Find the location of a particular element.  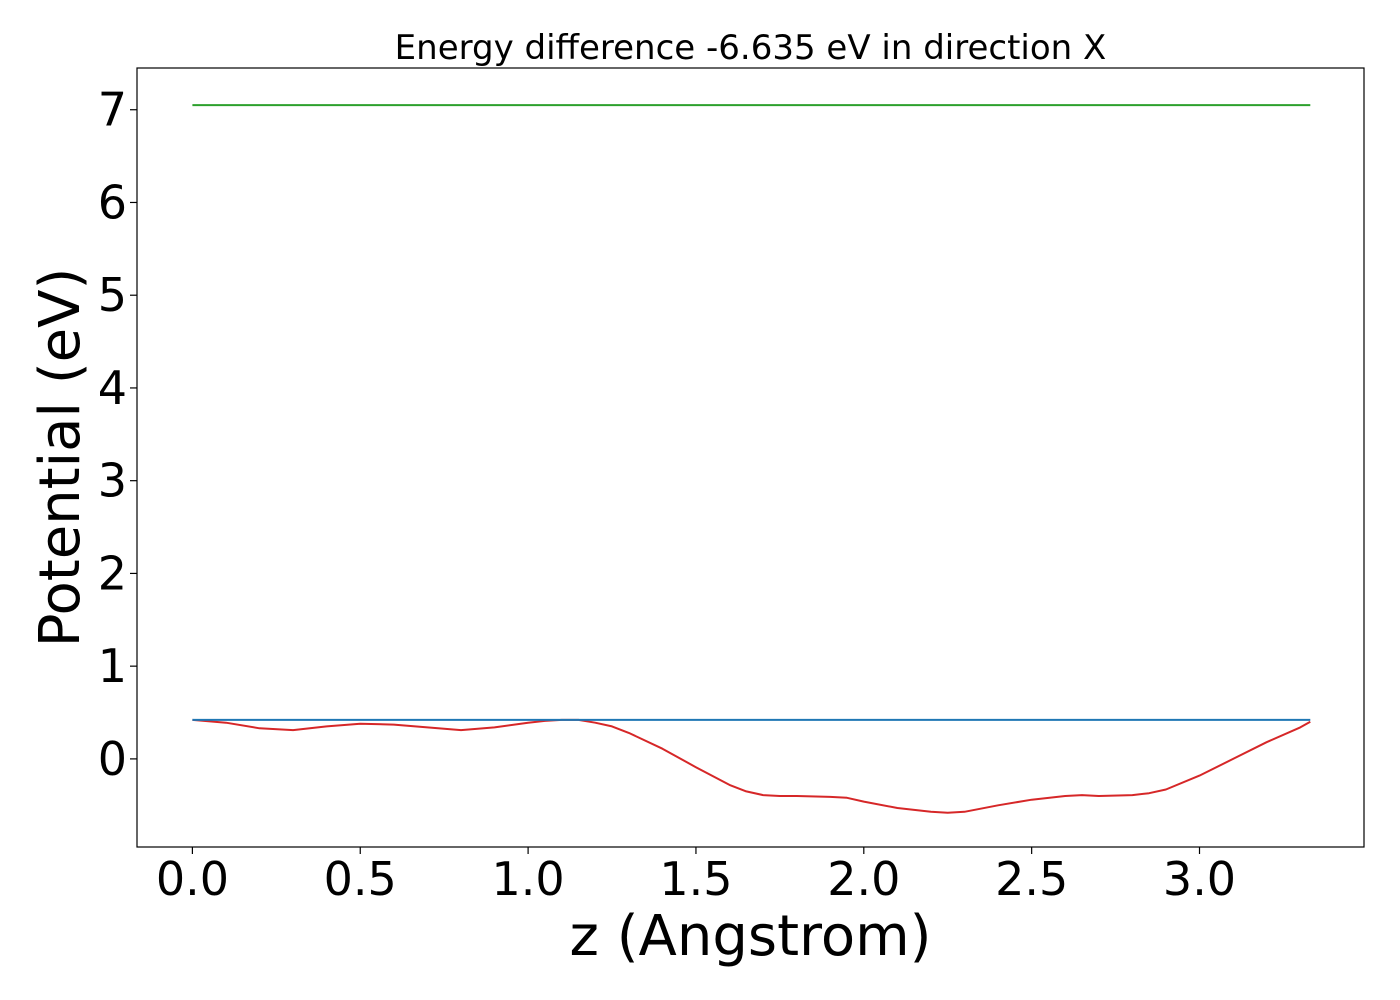

x-tick-label: 2.0 is located at coordinates (863, 879).